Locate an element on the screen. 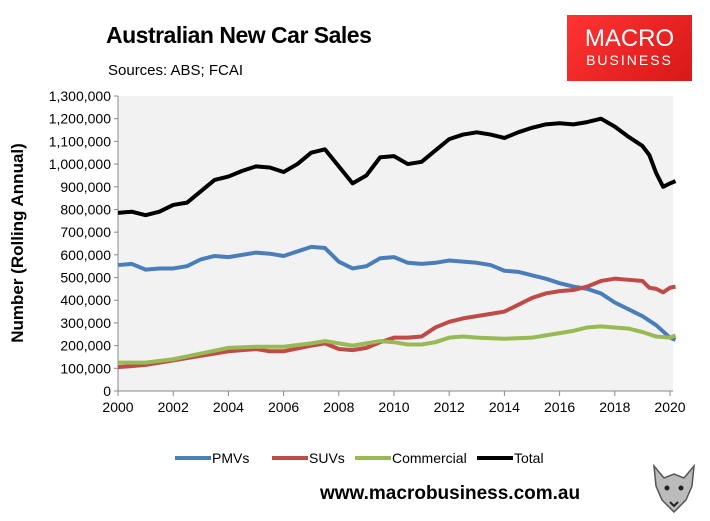  legend-label: PMVs is located at coordinates (230, 458).